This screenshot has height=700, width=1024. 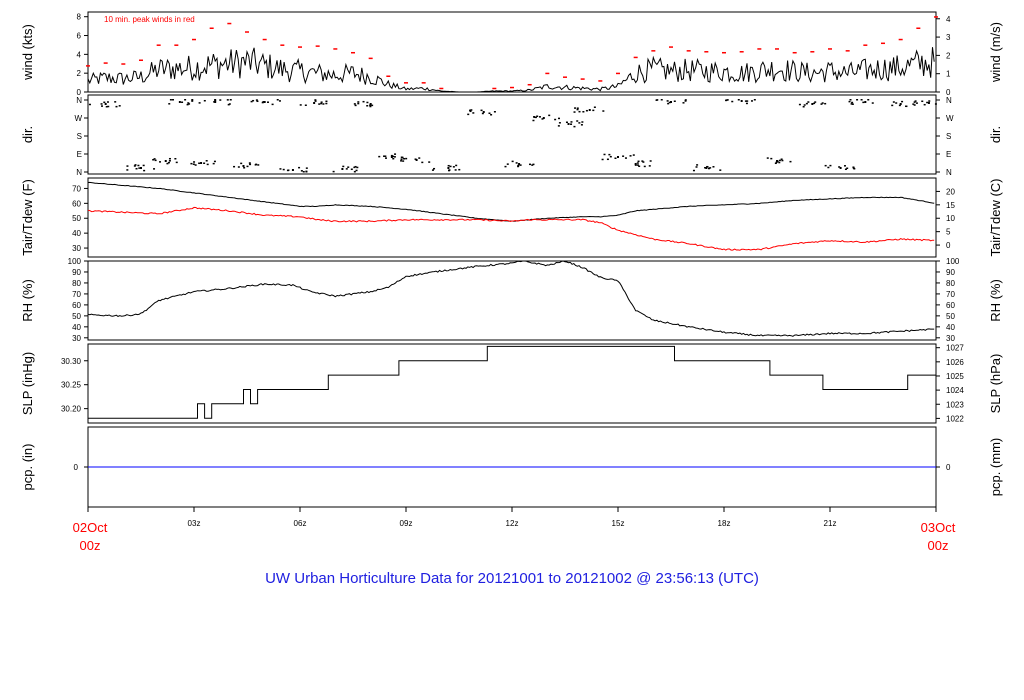 I want to click on y-tick-label-right: 5, so click(x=948, y=232).